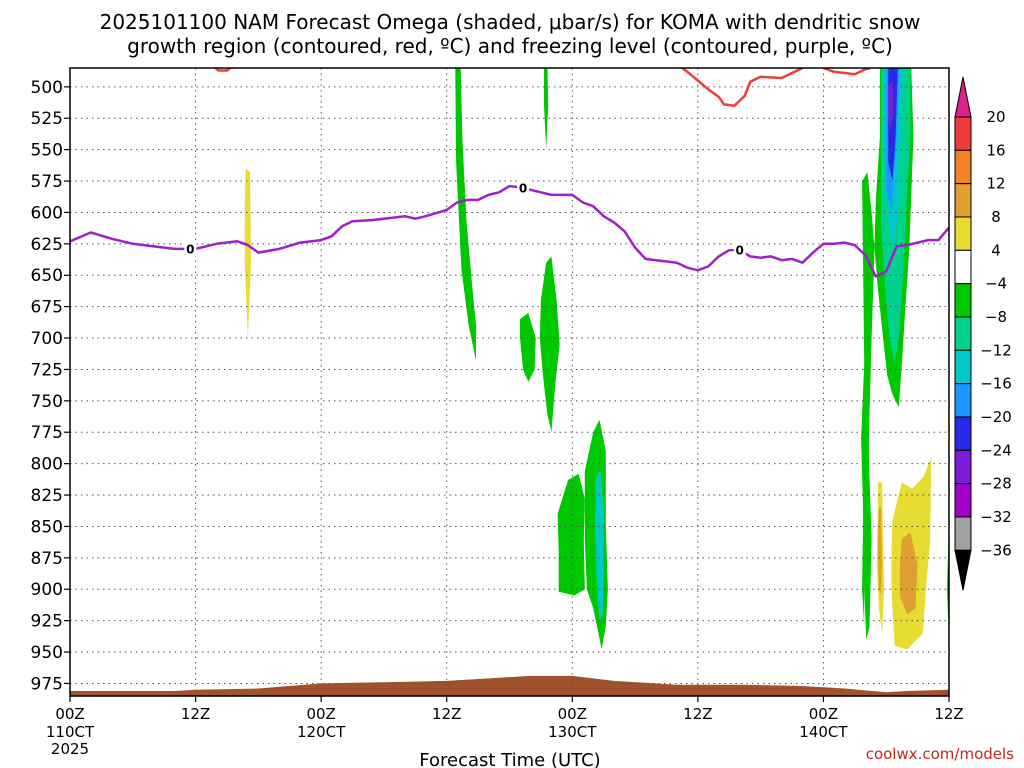  Describe the element at coordinates (996, 217) in the screenshot. I see `colorbar-tick-label: 8` at that location.